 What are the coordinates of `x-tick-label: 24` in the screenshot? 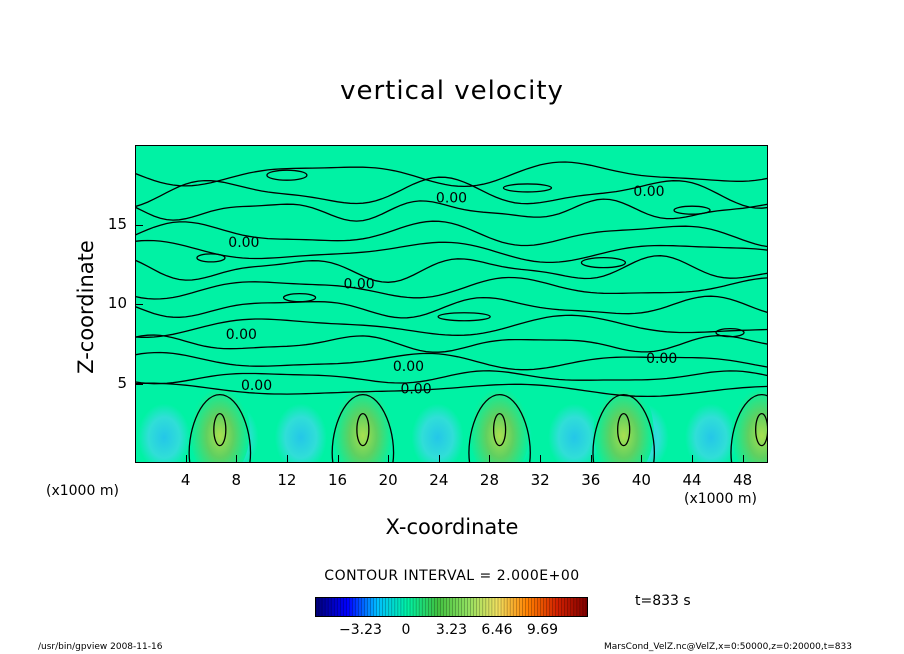 It's located at (439, 480).